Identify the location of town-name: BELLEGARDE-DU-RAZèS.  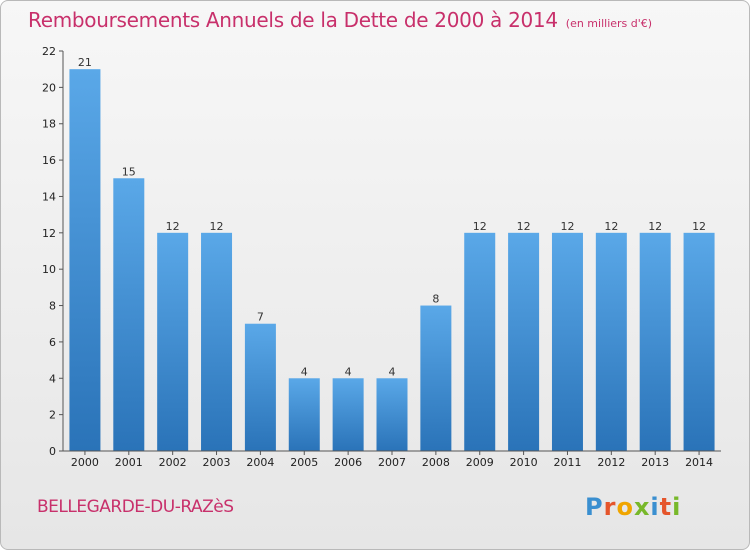
(135, 507).